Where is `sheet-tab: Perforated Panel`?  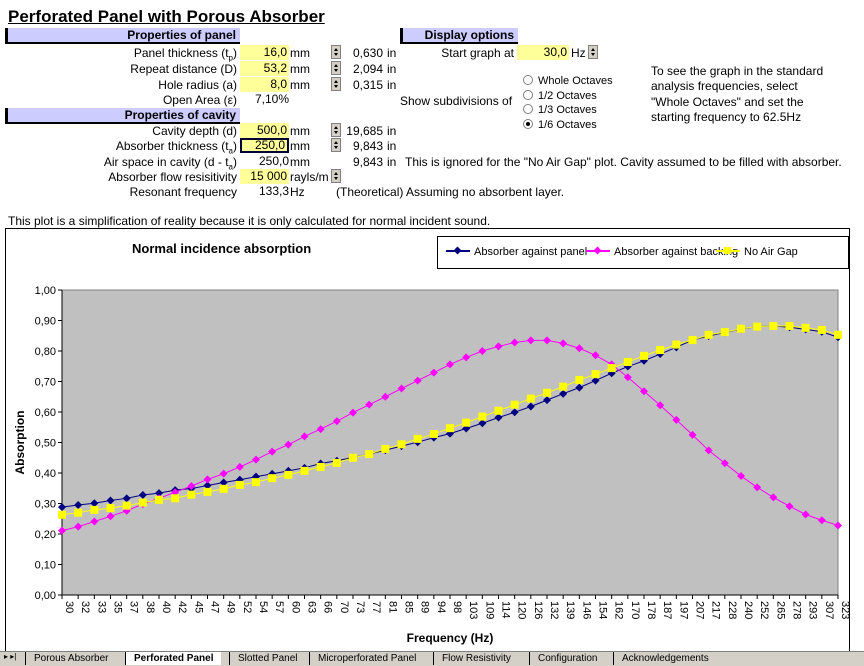 sheet-tab: Perforated Panel is located at coordinates (173, 658).